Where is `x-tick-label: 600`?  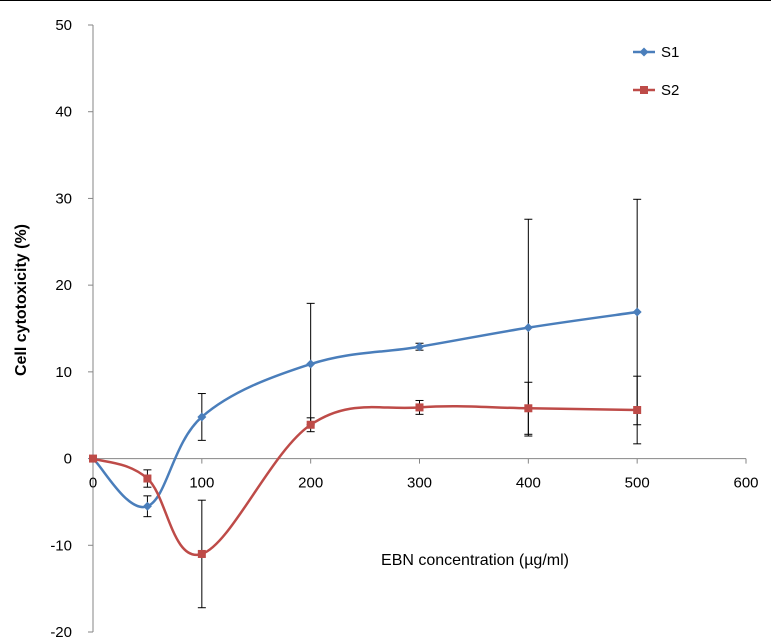
x-tick-label: 600 is located at coordinates (745, 483).